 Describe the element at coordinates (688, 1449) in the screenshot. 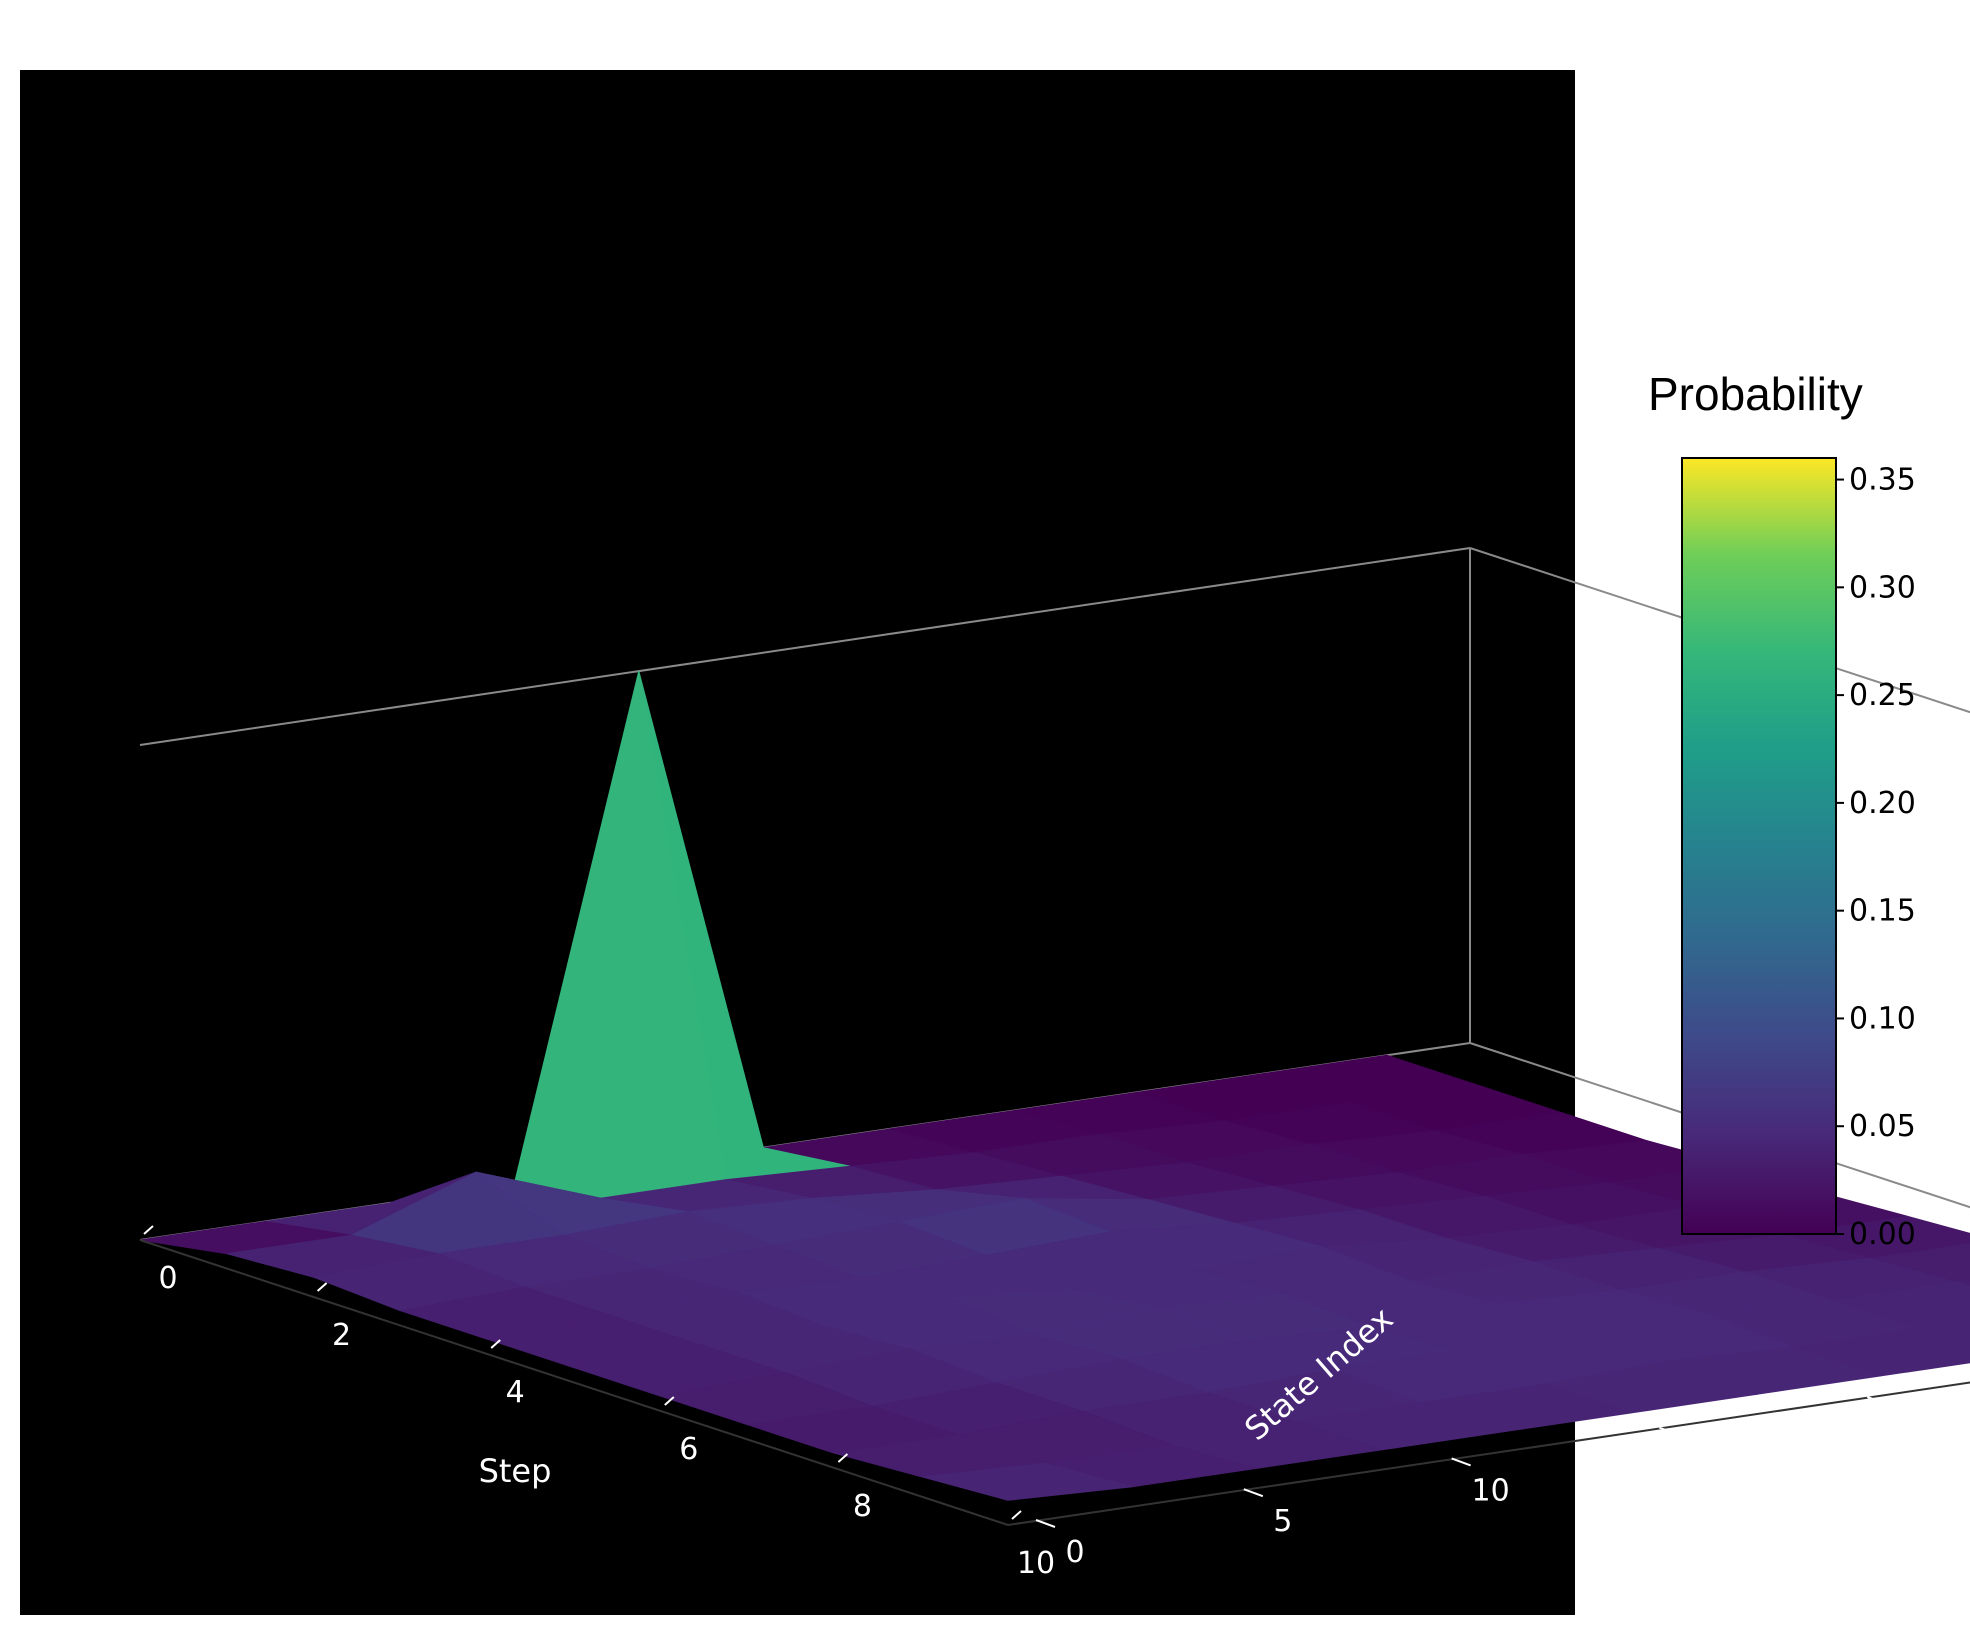

I see `x-tick-label: 6` at that location.